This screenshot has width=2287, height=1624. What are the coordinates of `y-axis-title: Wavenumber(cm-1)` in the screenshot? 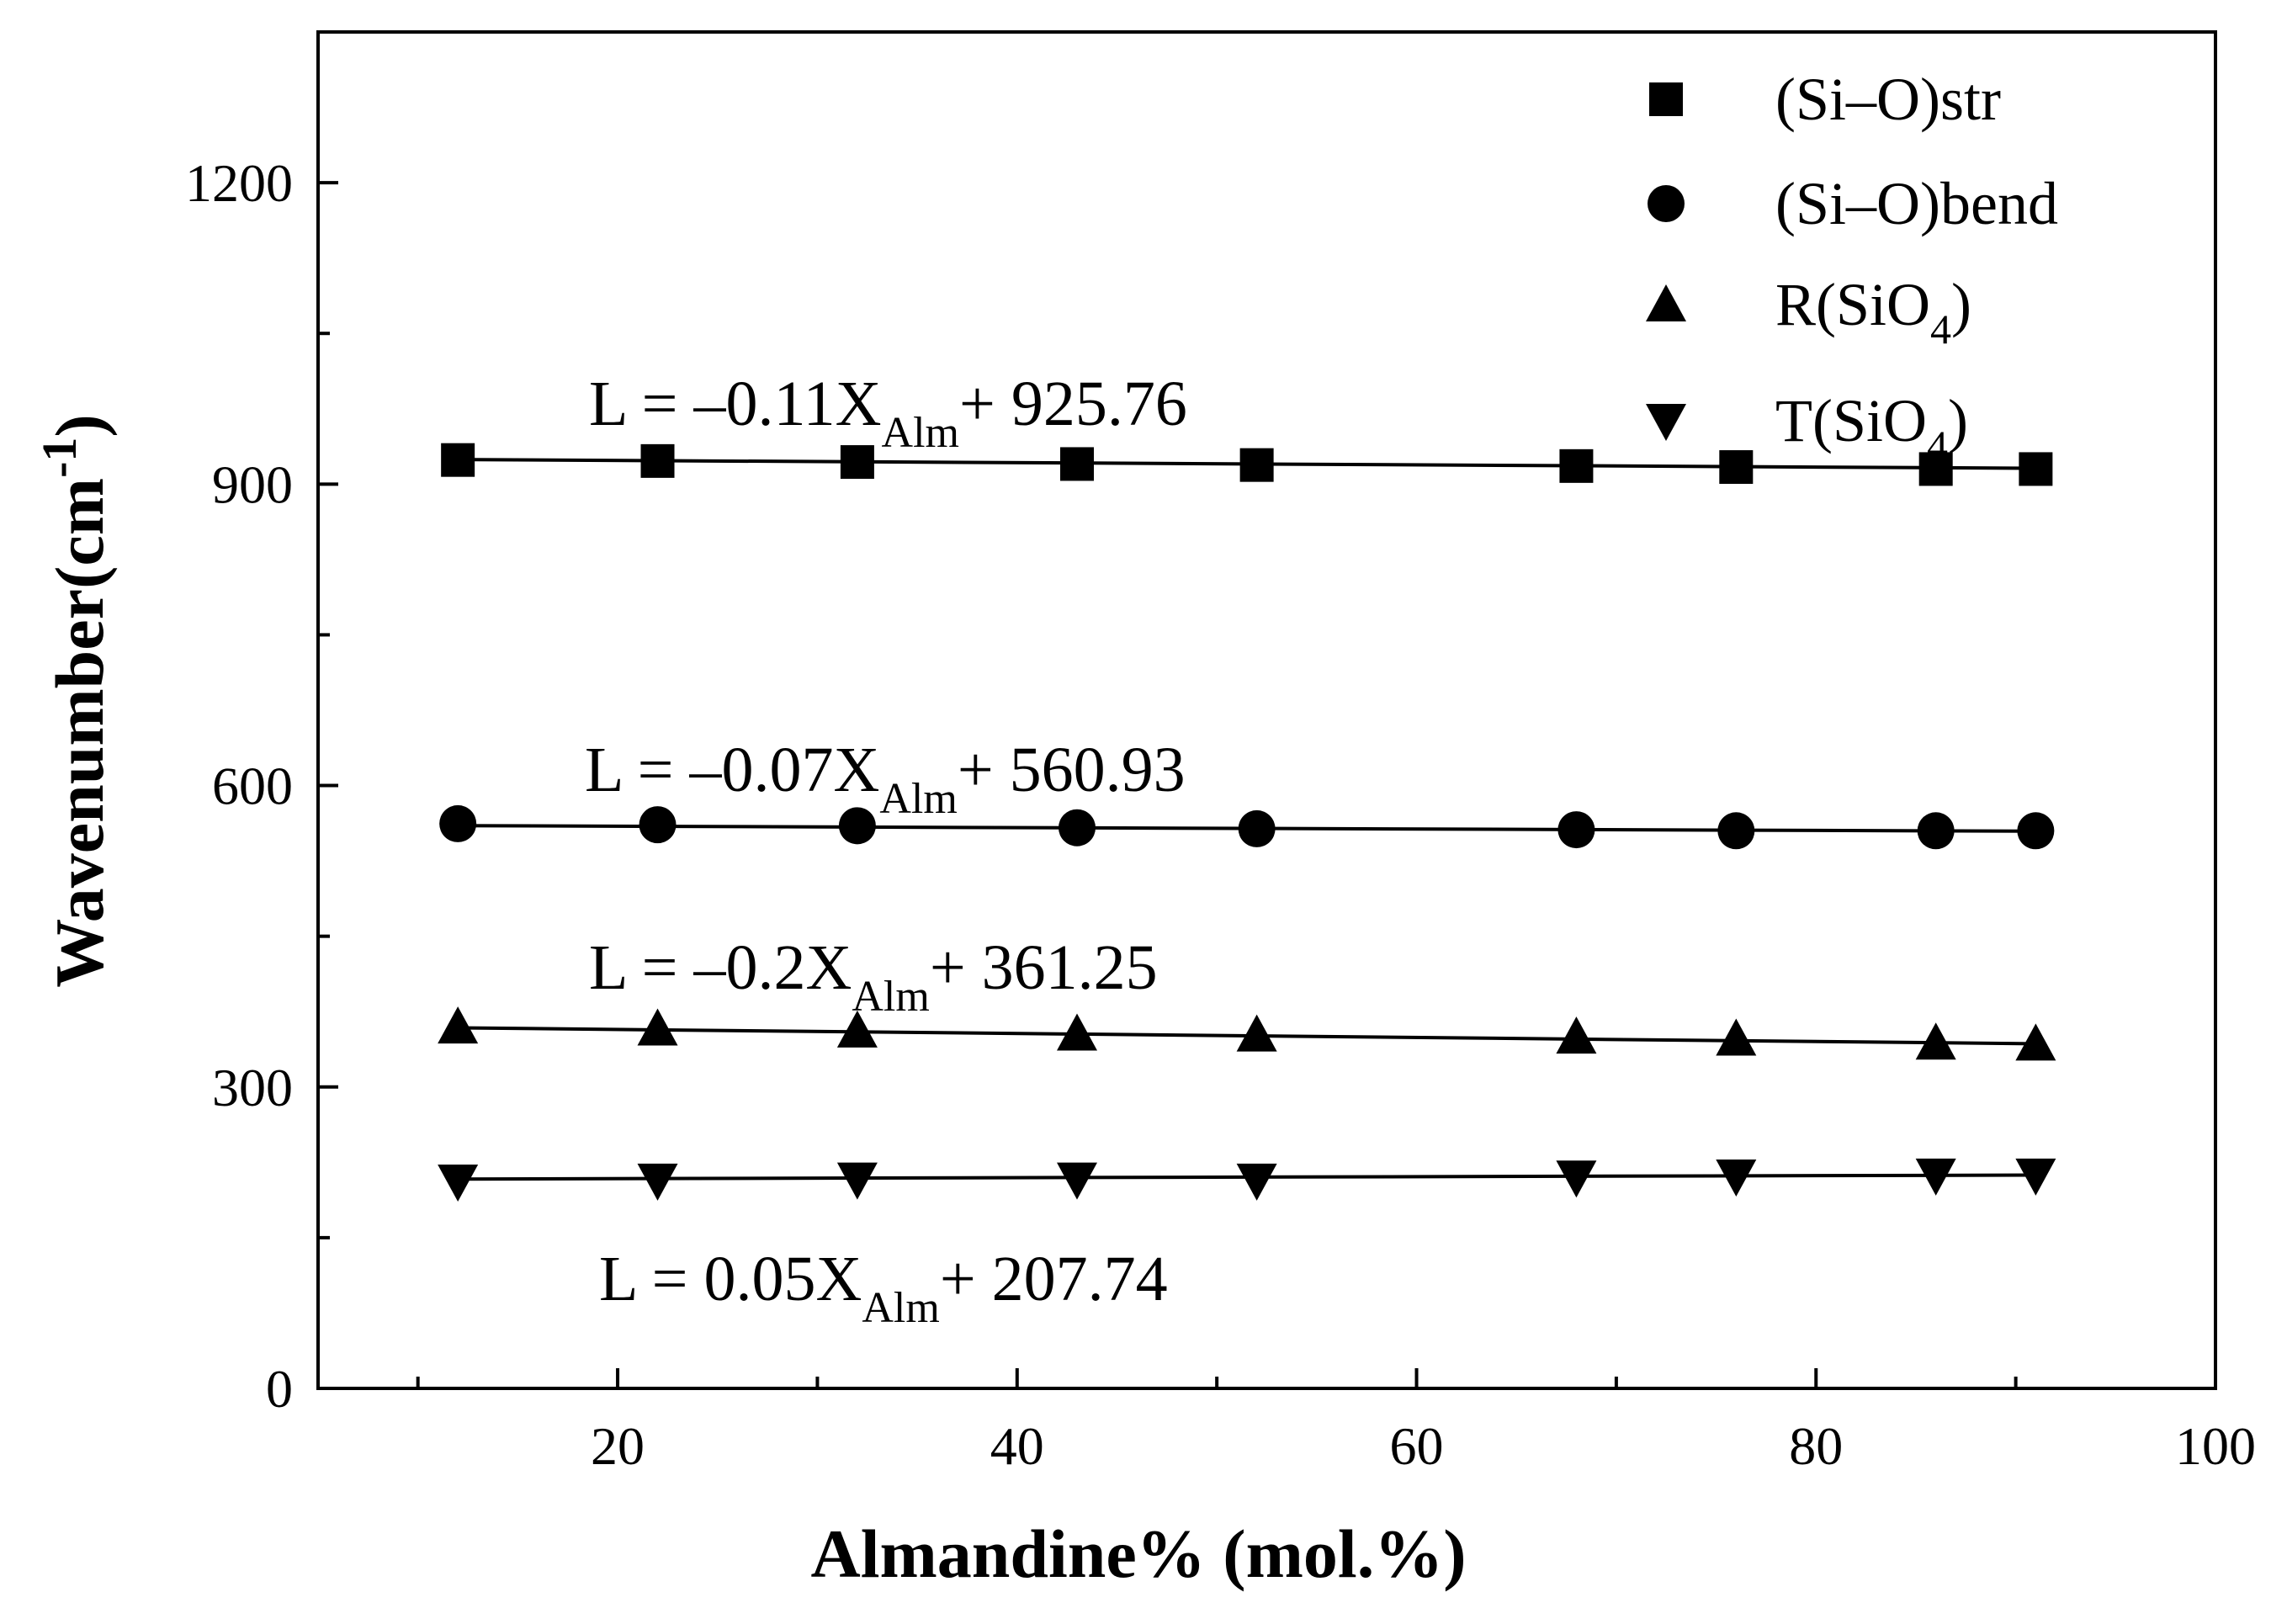 It's located at (75, 700).